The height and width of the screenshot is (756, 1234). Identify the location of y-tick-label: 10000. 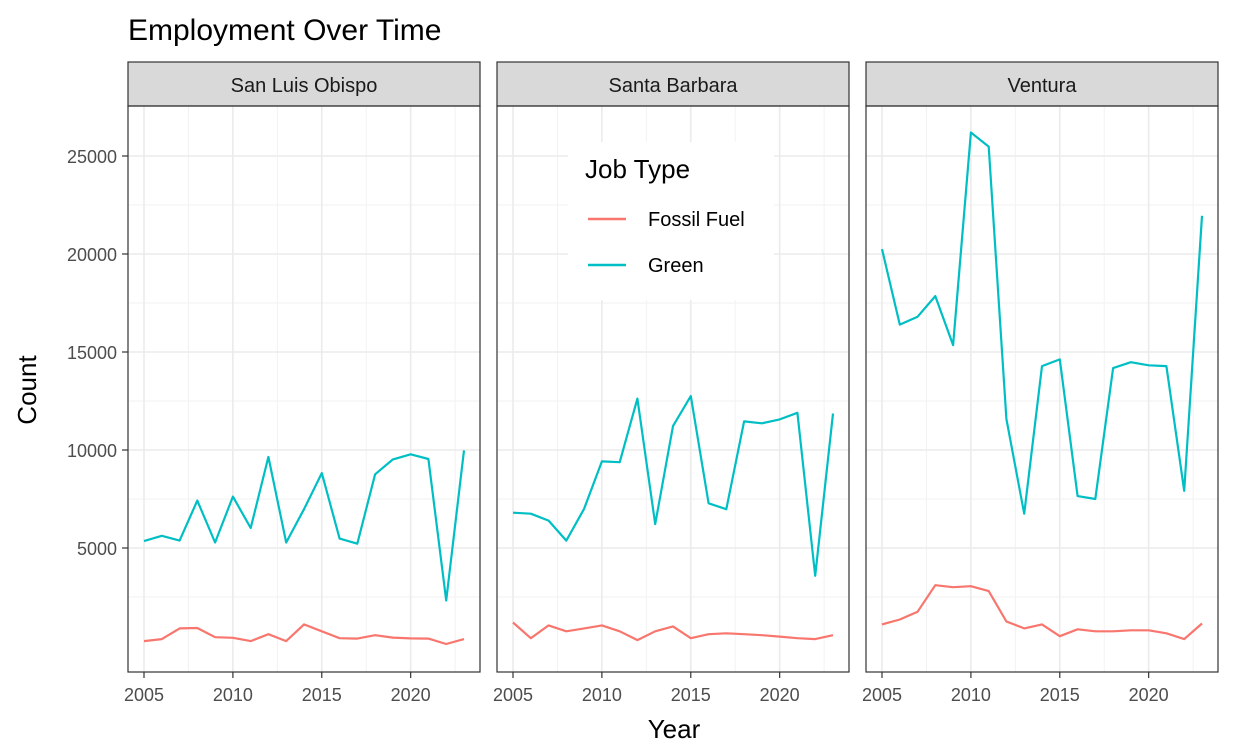
(92, 451).